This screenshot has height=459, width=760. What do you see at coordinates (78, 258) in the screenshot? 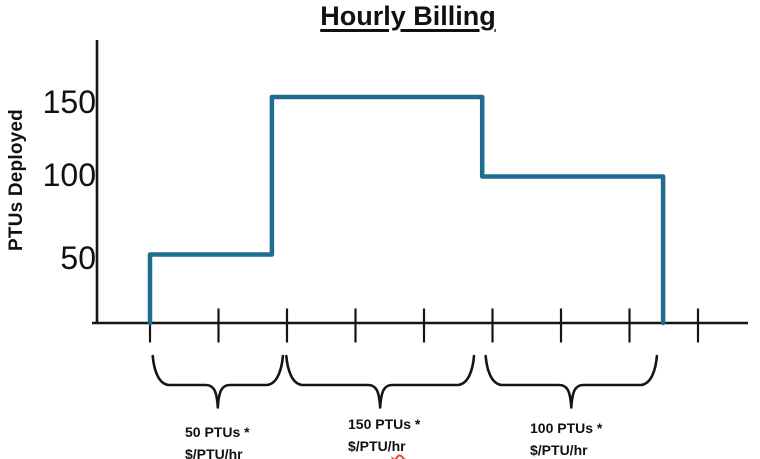
I see `y-tick-label-50: 50` at bounding box center [78, 258].